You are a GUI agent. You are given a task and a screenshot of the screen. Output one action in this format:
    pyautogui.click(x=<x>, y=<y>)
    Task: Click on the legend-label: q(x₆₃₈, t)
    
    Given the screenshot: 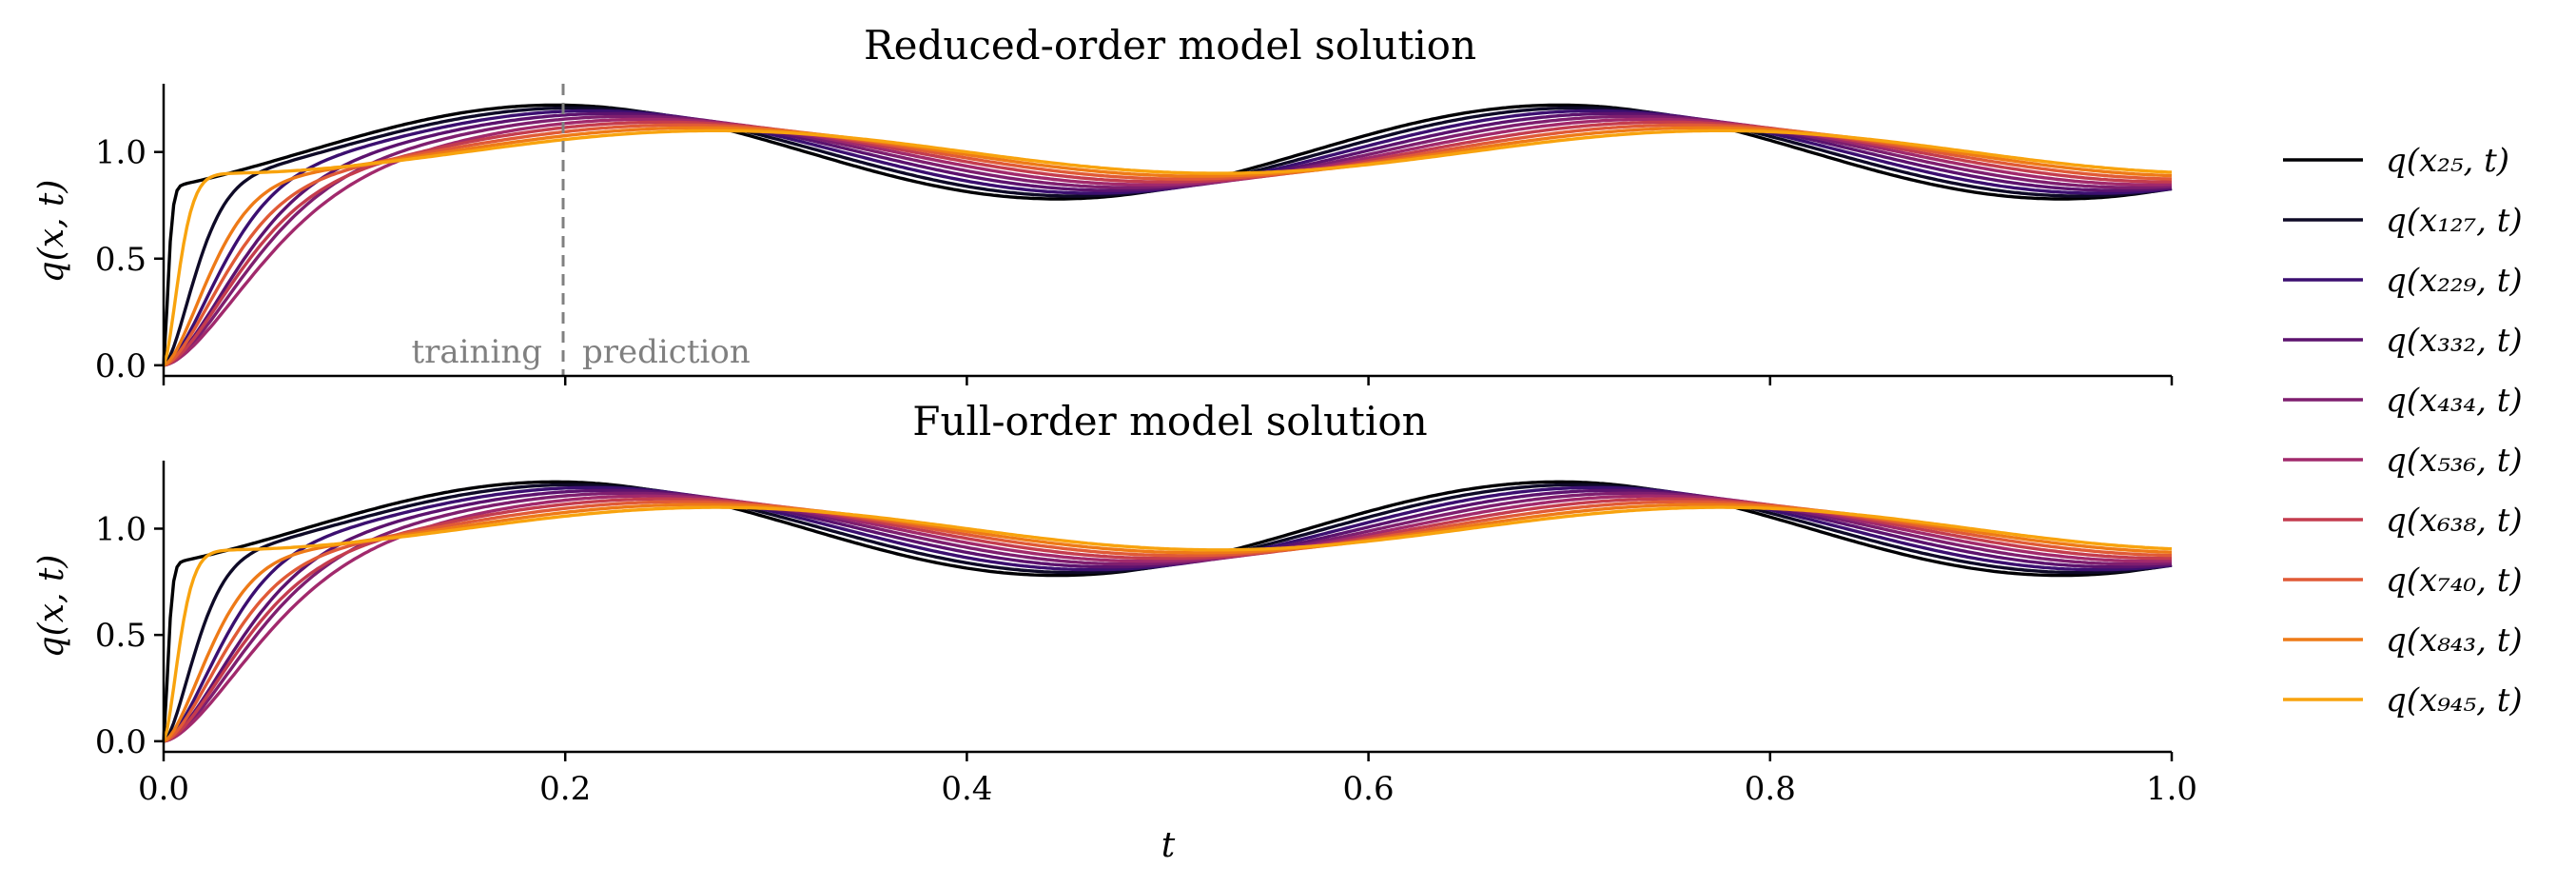 What is the action you would take?
    pyautogui.click(x=2455, y=521)
    